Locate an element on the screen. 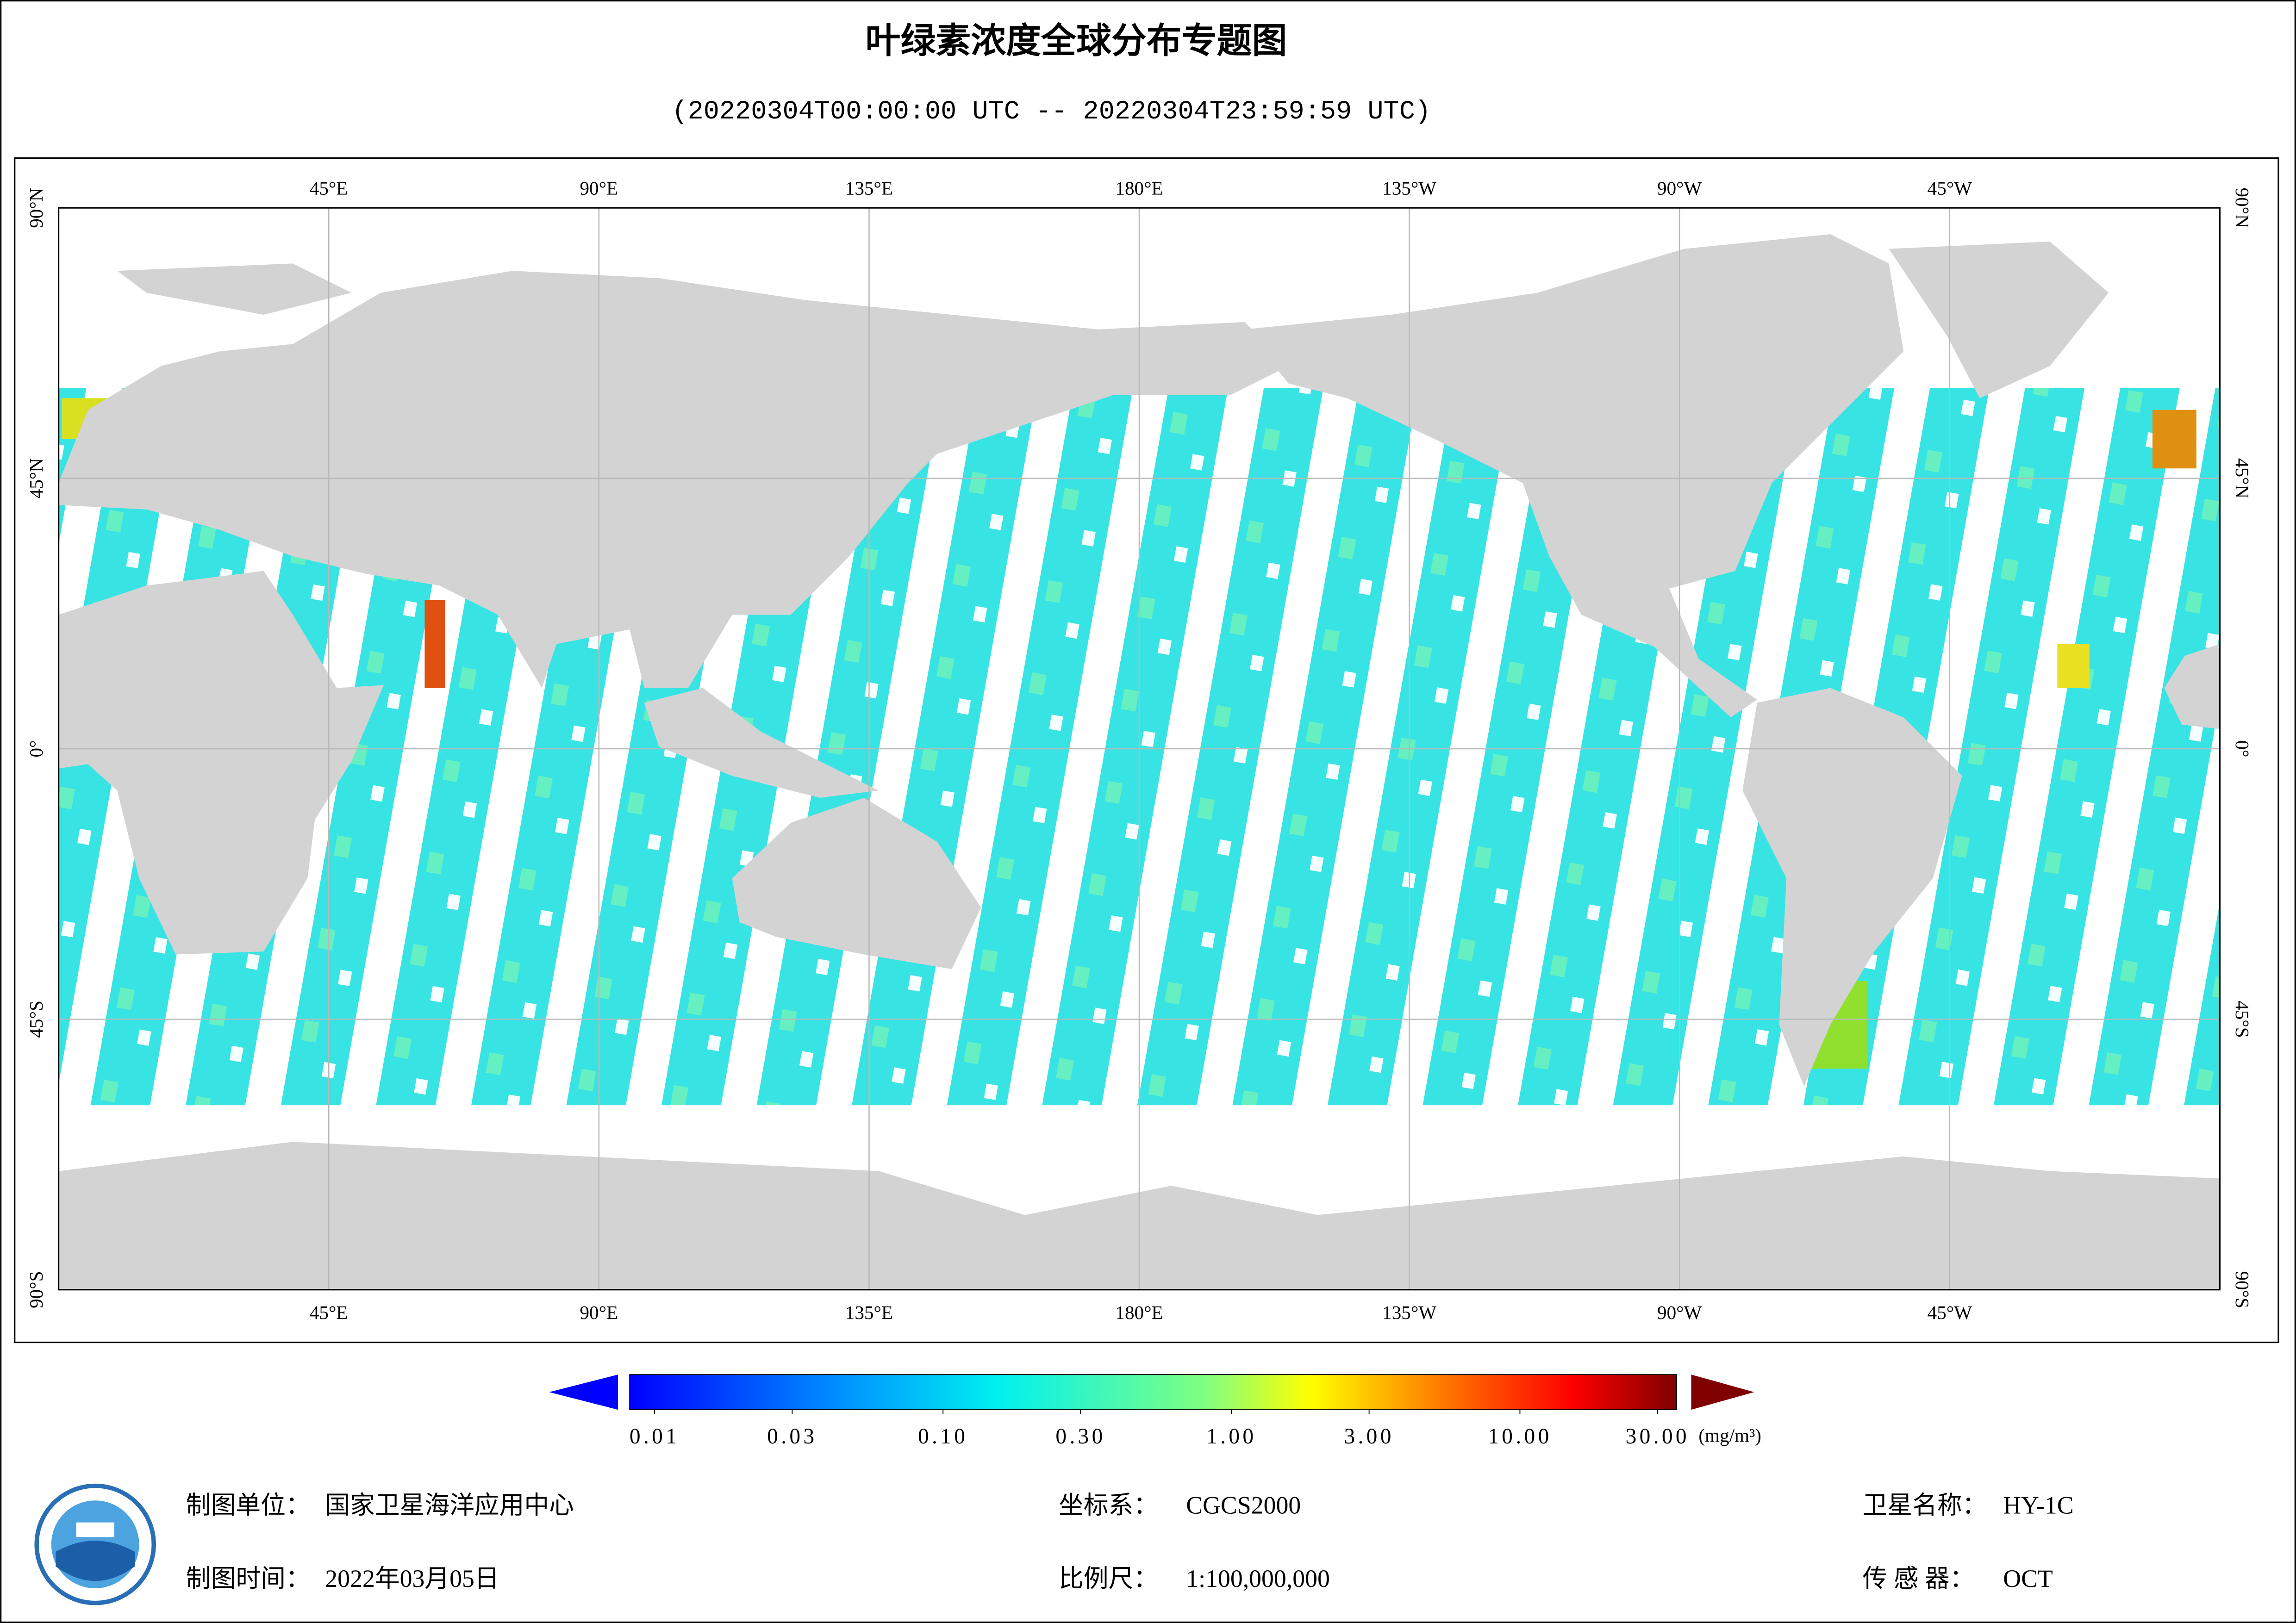 Image resolution: width=2296 pixels, height=1623 pixels. lat-label-right: 0° is located at coordinates (2242, 748).